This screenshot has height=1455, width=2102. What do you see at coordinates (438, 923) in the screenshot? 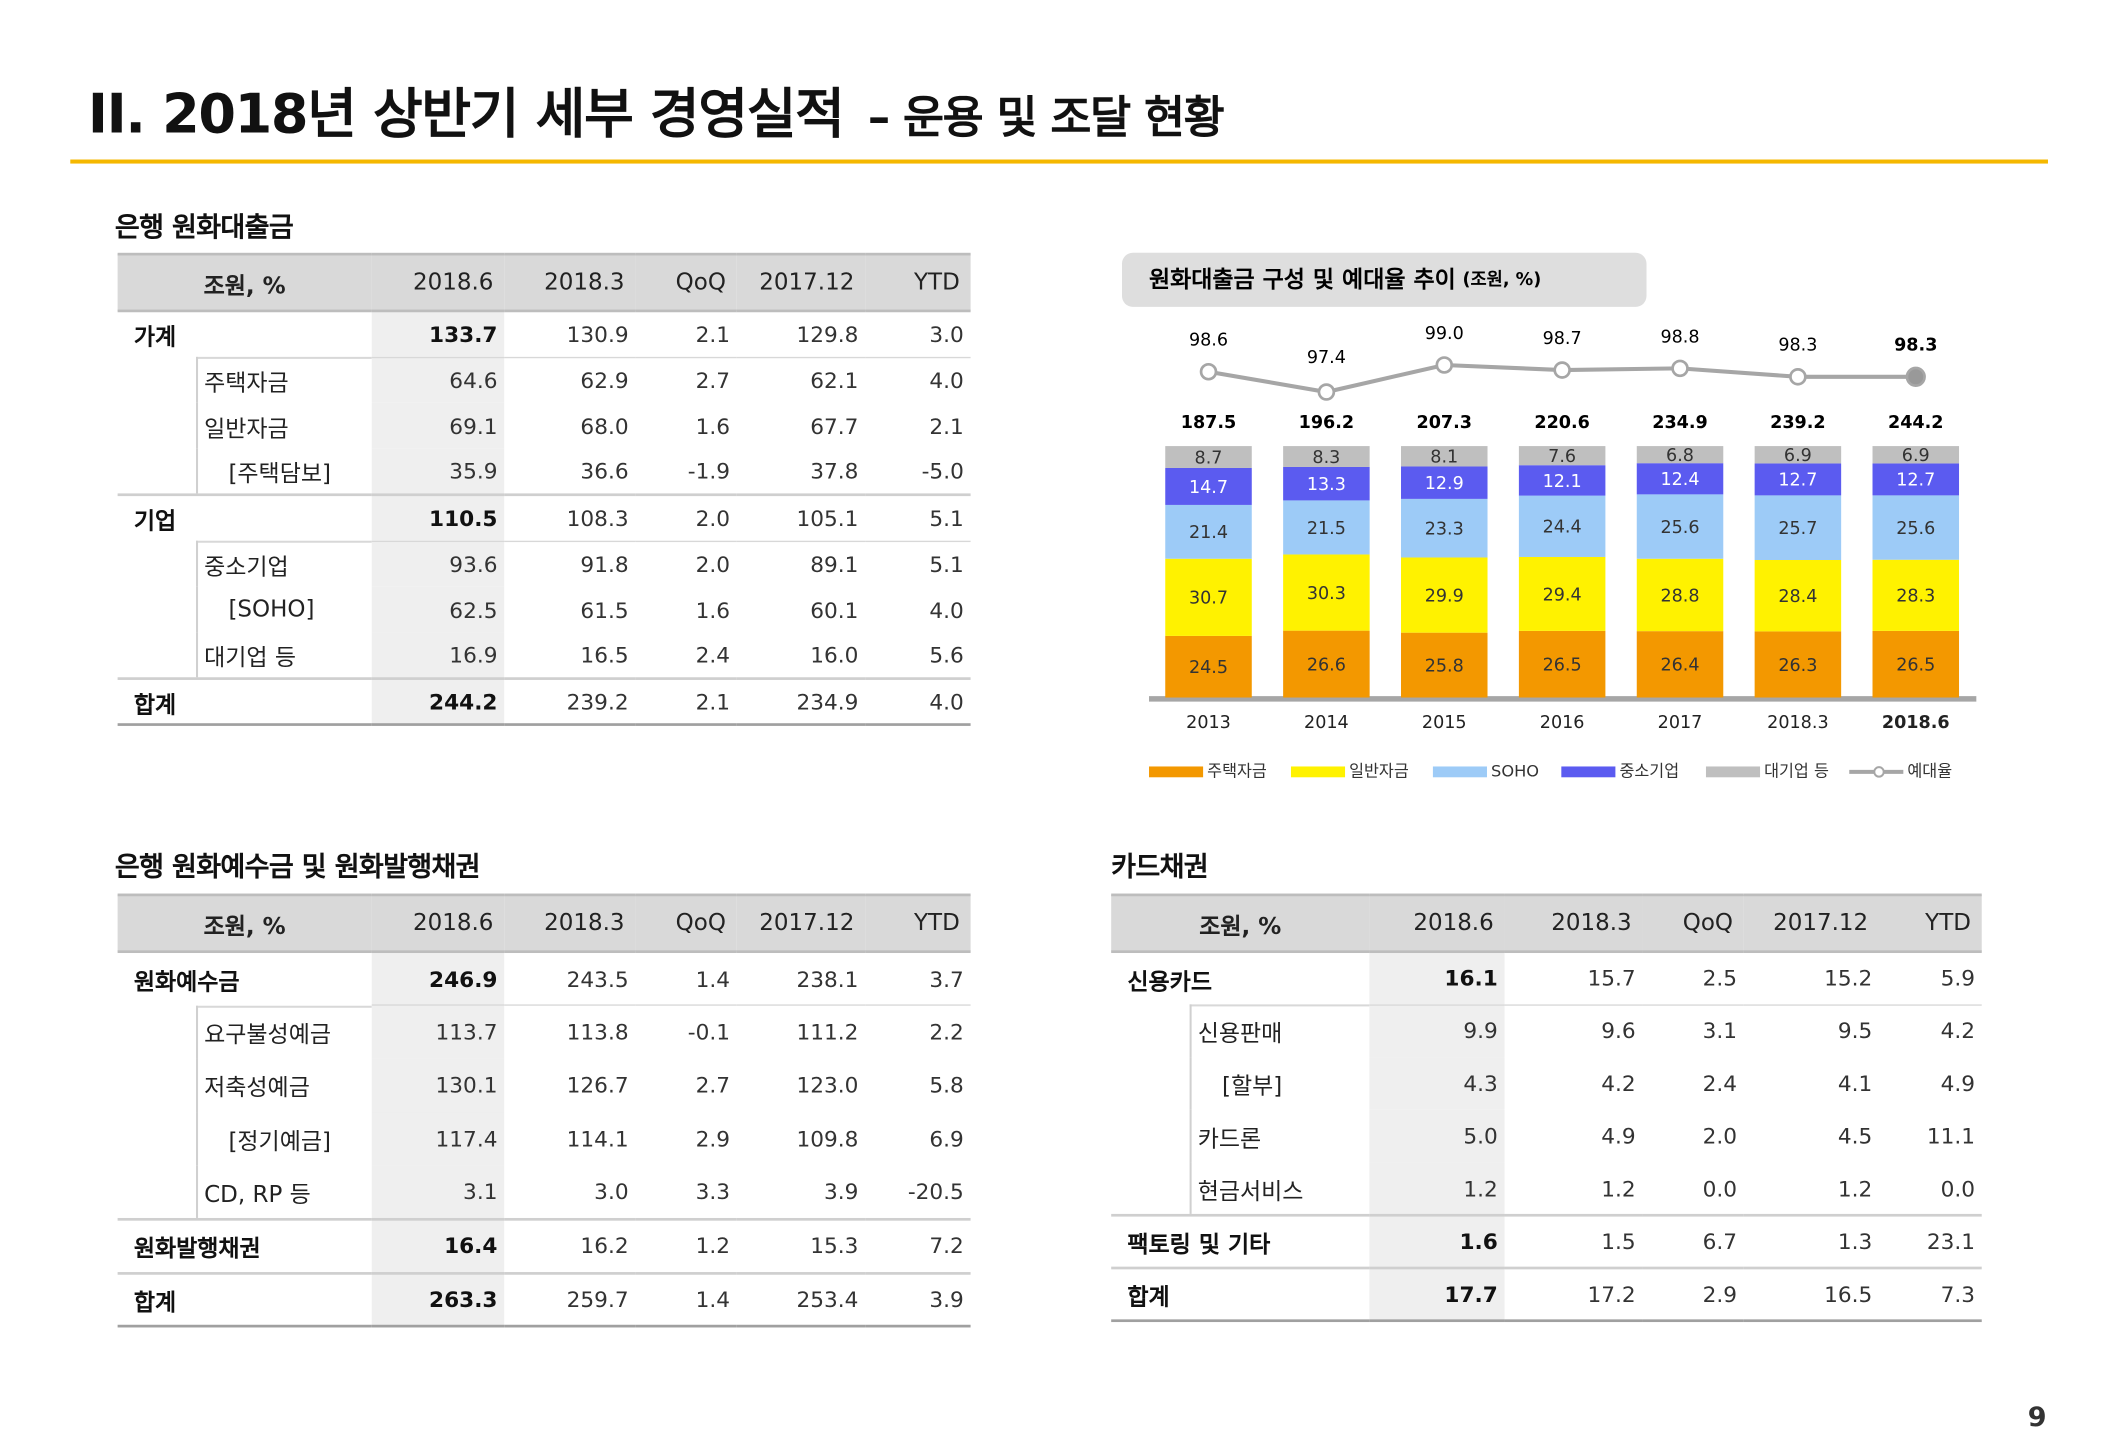
I see `header-cell: 2018.6` at bounding box center [438, 923].